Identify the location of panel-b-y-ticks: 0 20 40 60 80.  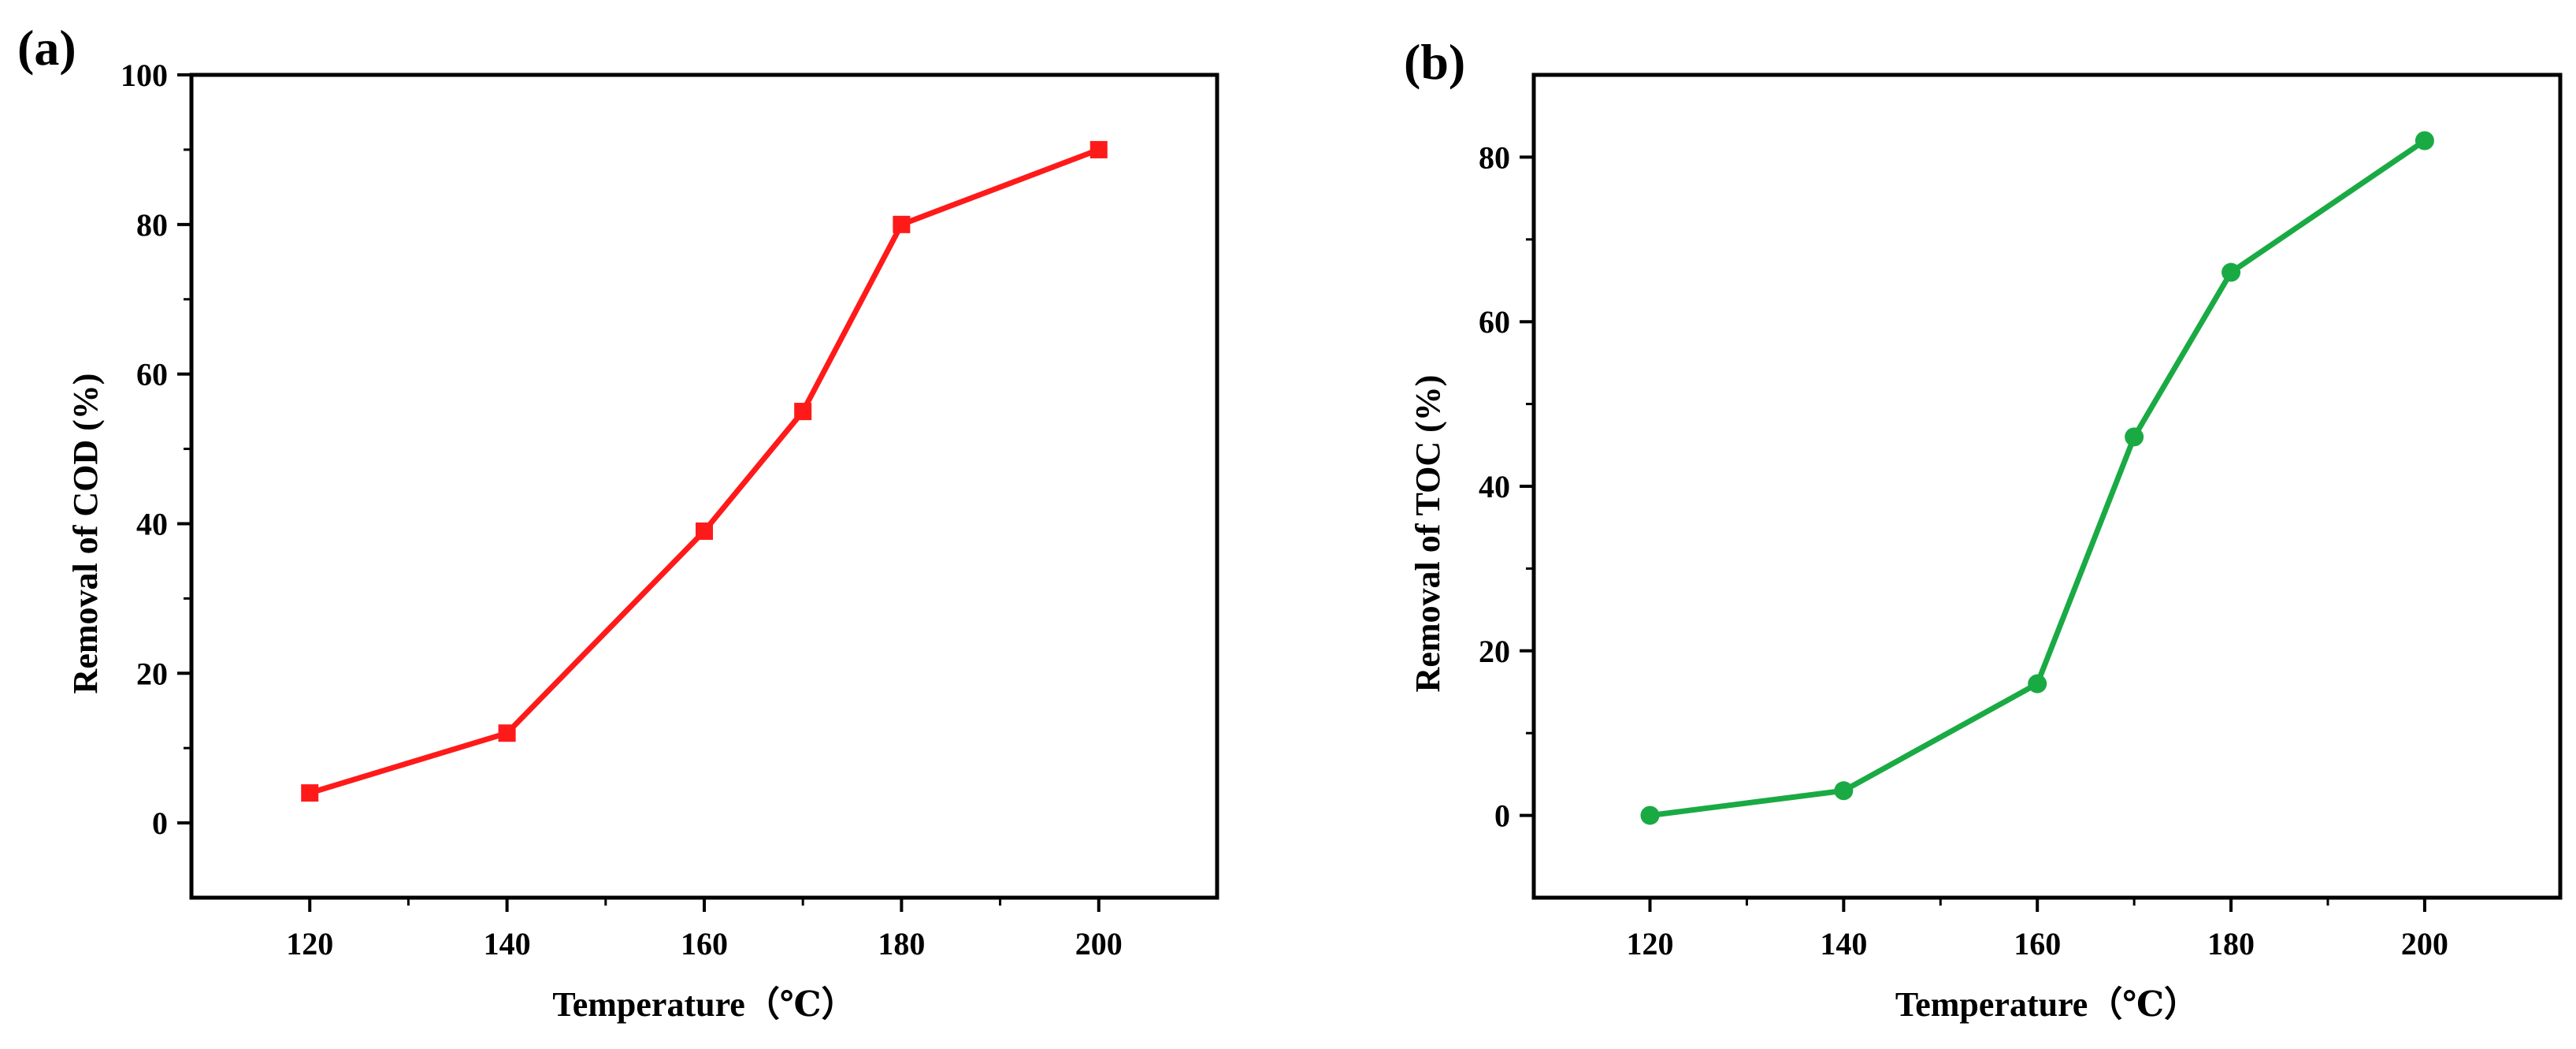
(1506, 487).